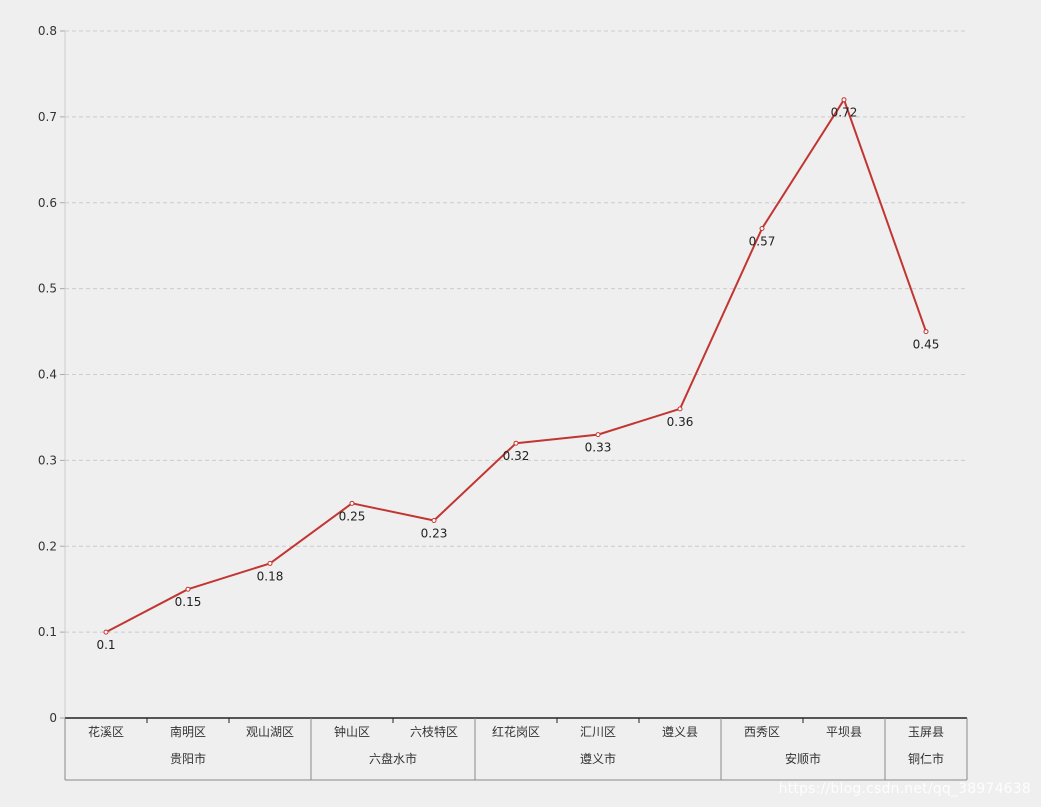 The width and height of the screenshot is (1041, 807). I want to click on x-category-label: 花溪区, so click(106, 731).